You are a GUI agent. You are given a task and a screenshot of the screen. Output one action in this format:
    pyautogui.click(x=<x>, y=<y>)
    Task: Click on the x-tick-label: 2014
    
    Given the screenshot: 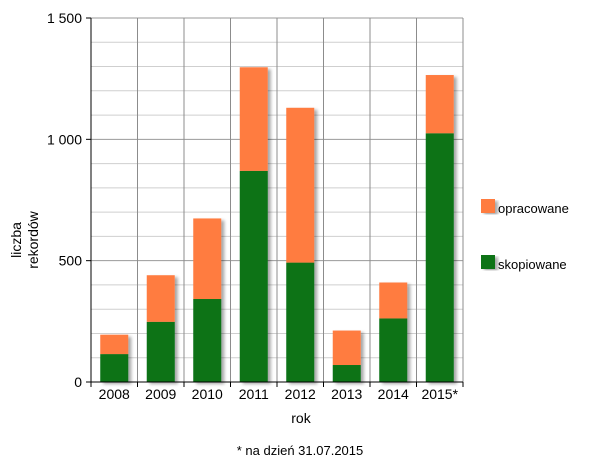 What is the action you would take?
    pyautogui.click(x=393, y=394)
    